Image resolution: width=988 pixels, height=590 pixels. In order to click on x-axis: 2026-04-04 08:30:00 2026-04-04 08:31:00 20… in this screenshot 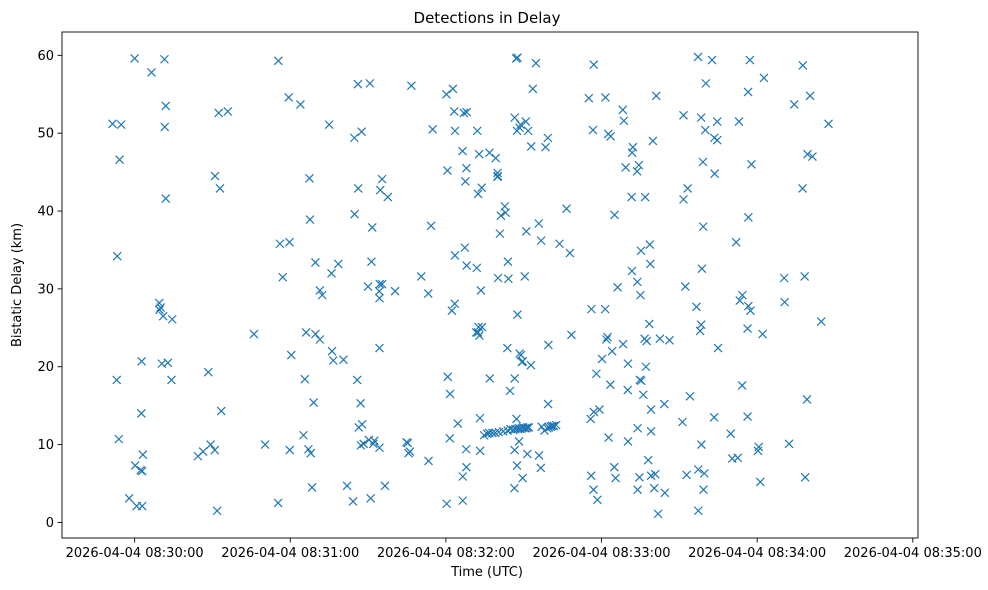, I will do `click(524, 549)`.